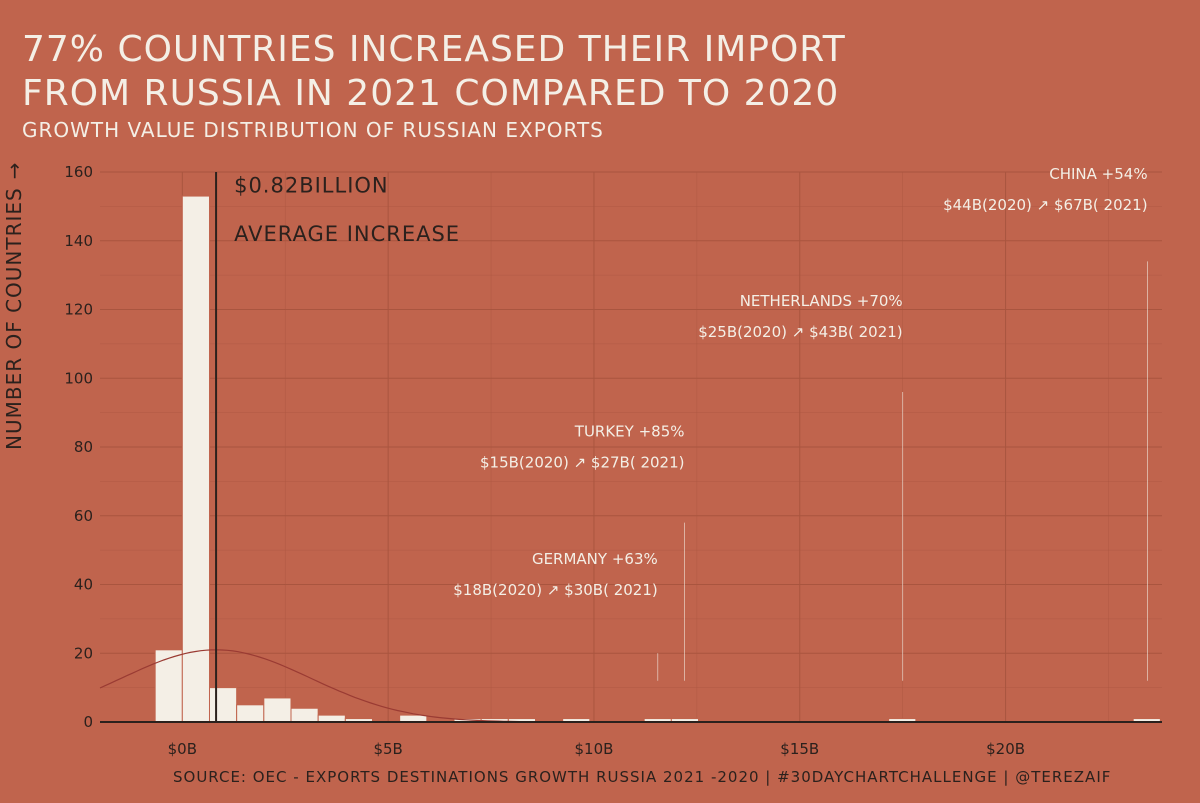 The image size is (1200, 803). What do you see at coordinates (78, 172) in the screenshot?
I see `y-tick-label: 160` at bounding box center [78, 172].